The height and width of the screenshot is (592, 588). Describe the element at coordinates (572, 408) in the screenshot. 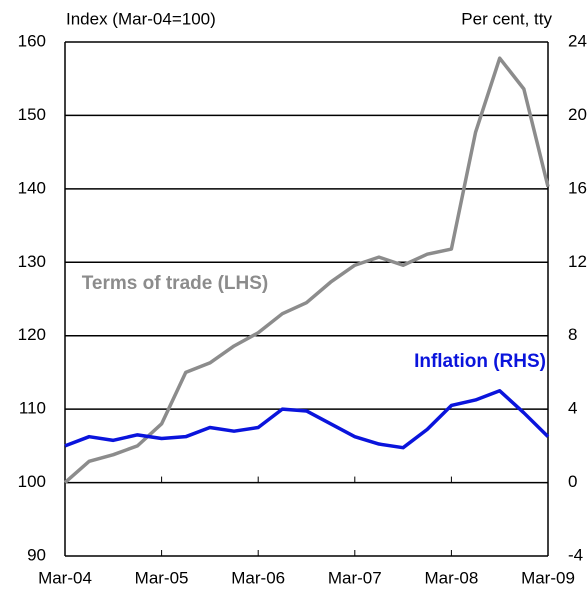

I see `y2-tick-label: 4` at that location.